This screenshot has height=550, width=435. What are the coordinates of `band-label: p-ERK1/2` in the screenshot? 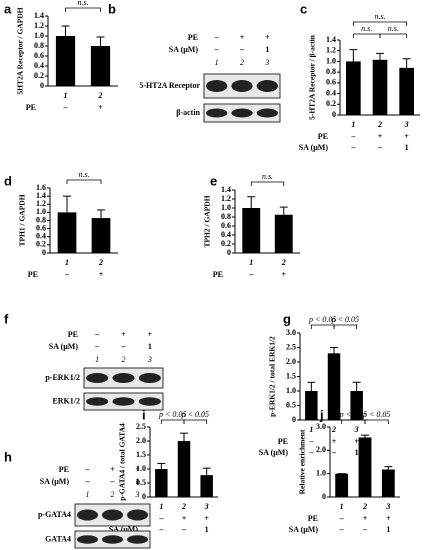 It's located at (62, 377).